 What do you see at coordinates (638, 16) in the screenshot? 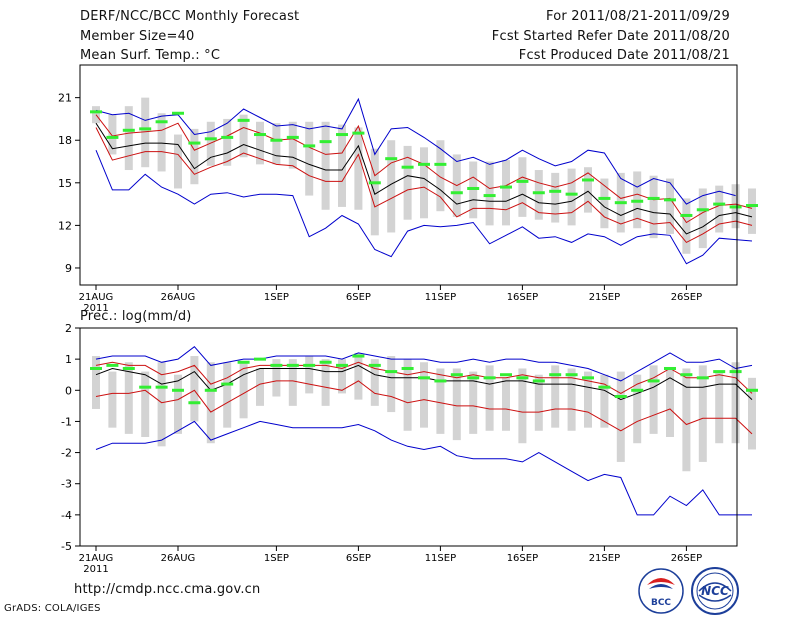
I see `forecast-period: For 2011/08/21-2011/09/29` at bounding box center [638, 16].